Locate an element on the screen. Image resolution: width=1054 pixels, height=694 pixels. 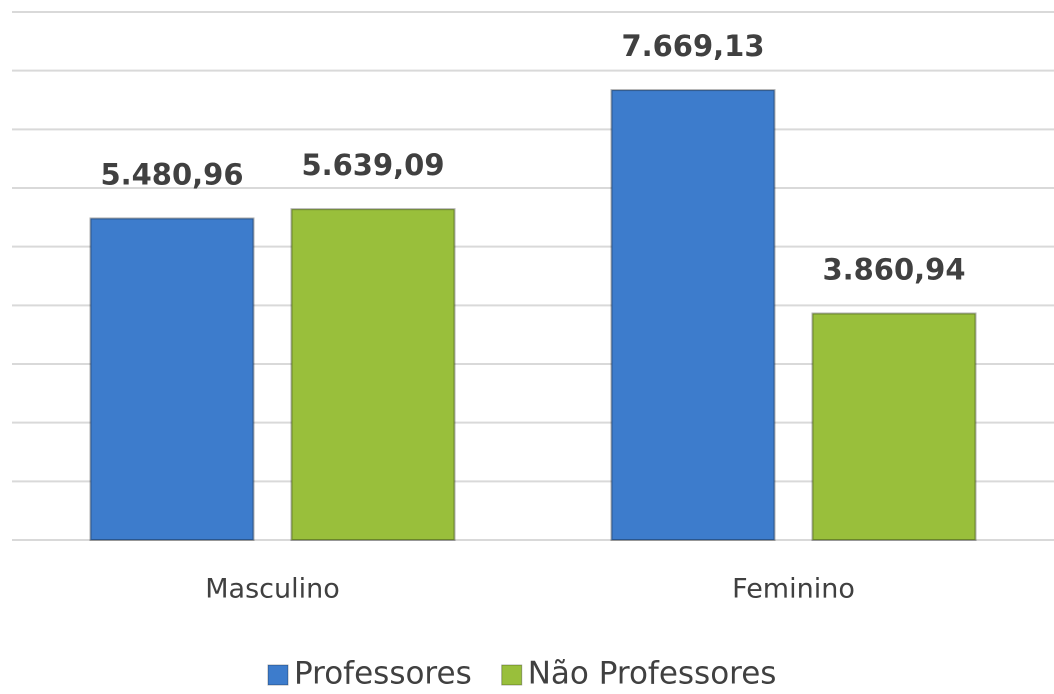
value-label: 7.669,13 is located at coordinates (692, 46).